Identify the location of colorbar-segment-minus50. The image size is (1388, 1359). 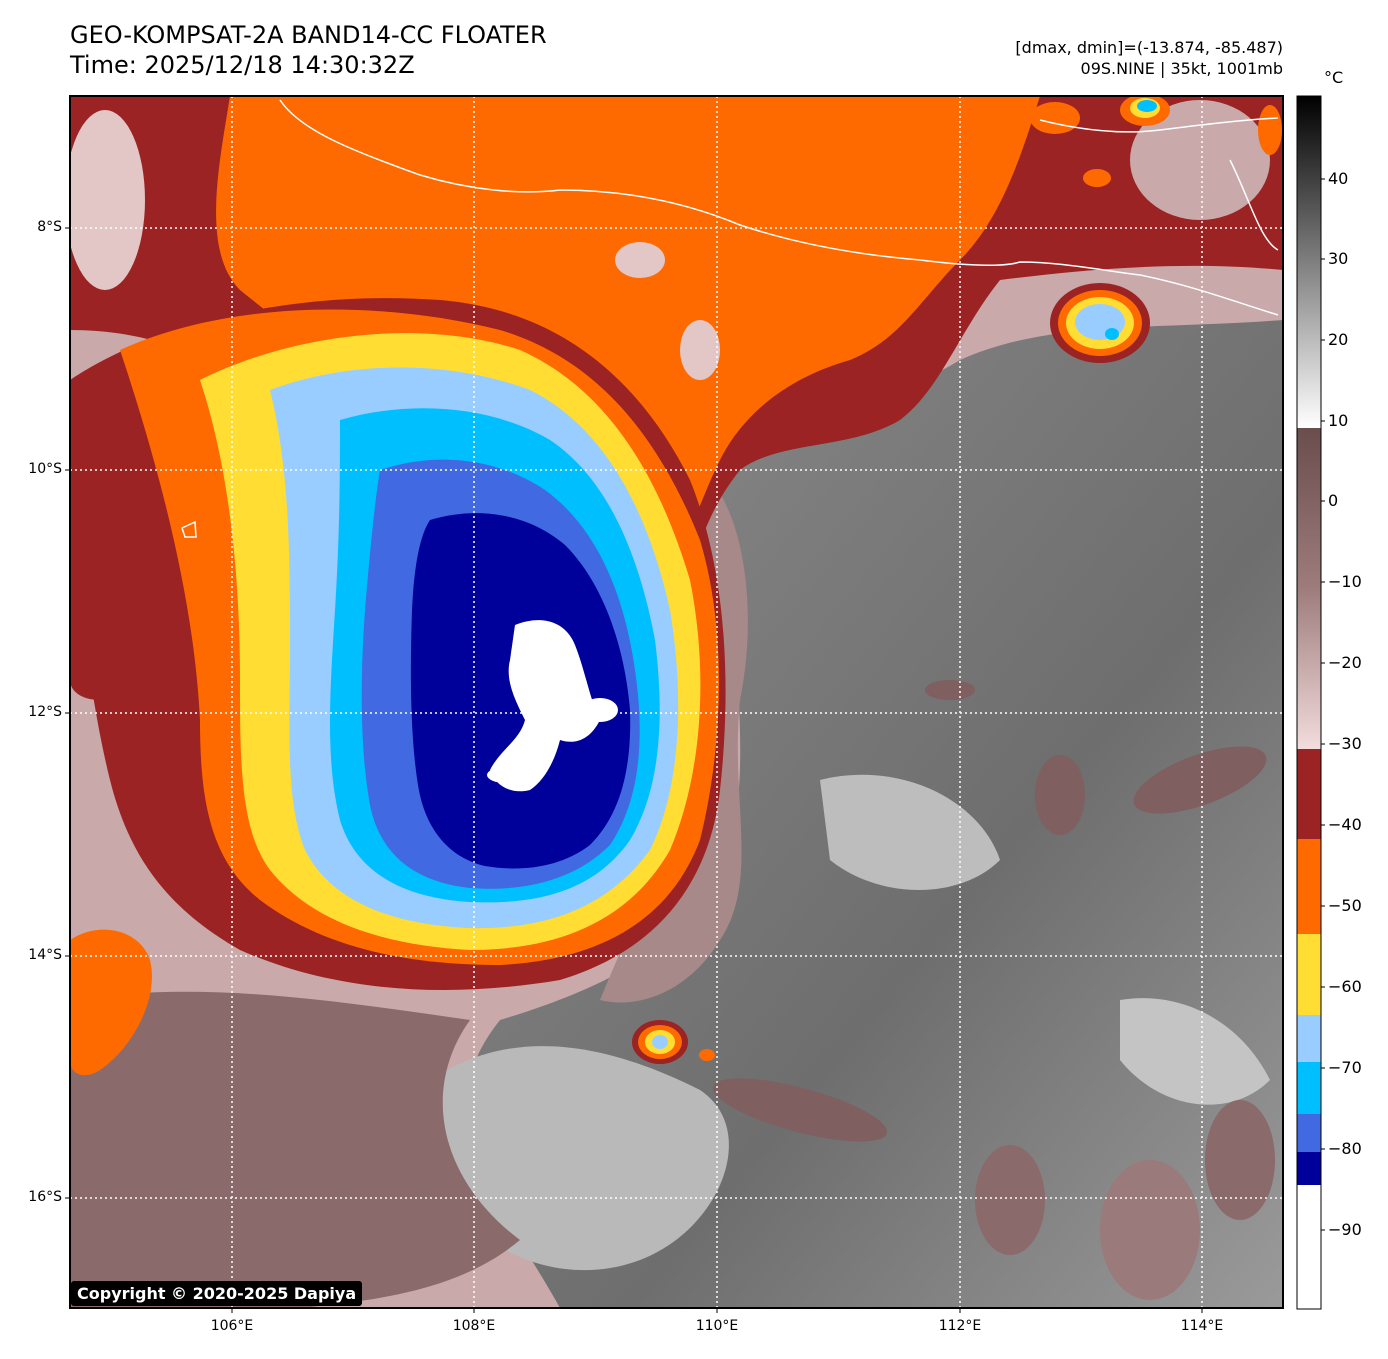
(1309, 886).